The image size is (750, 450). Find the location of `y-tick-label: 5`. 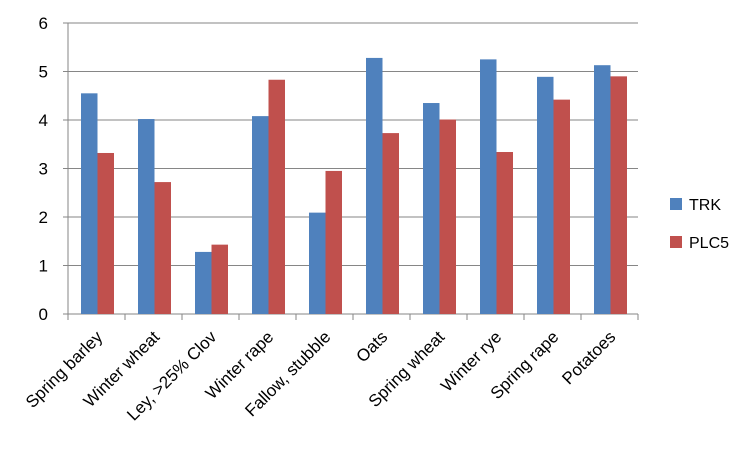

y-tick-label: 5 is located at coordinates (43, 72).